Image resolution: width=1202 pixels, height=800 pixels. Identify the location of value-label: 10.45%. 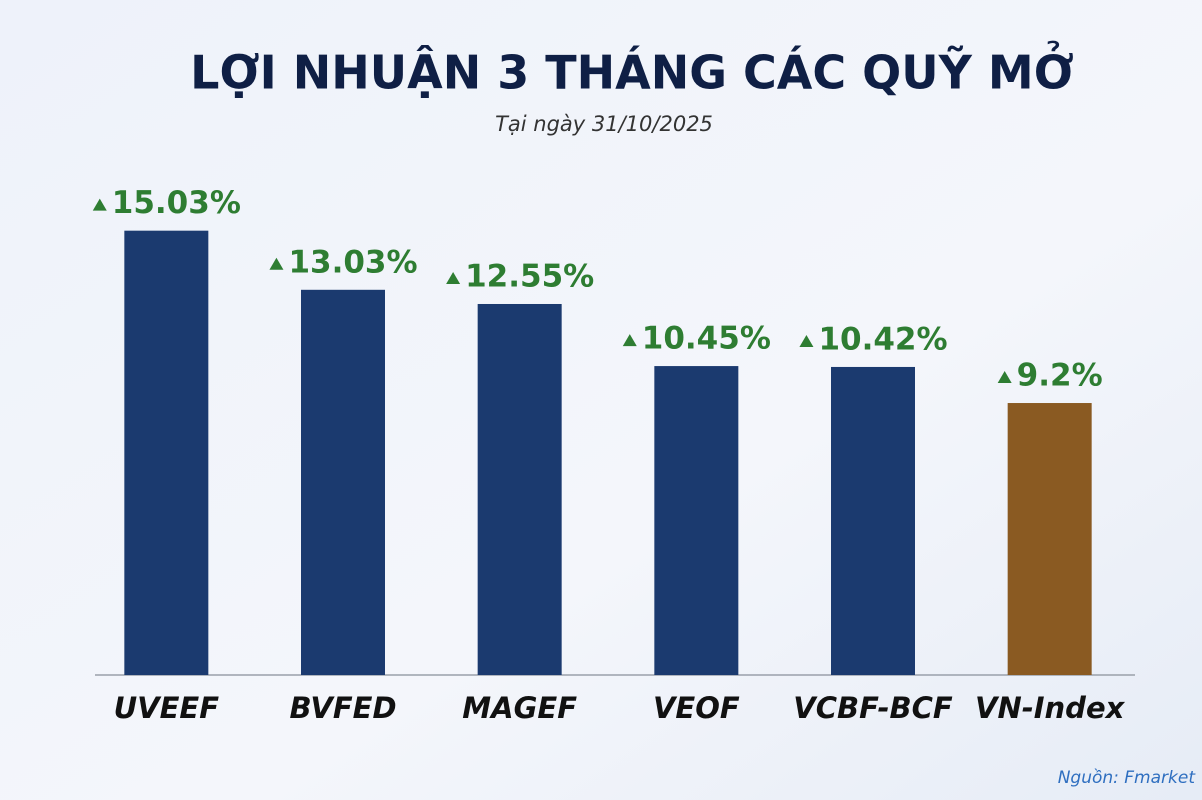
(706, 339).